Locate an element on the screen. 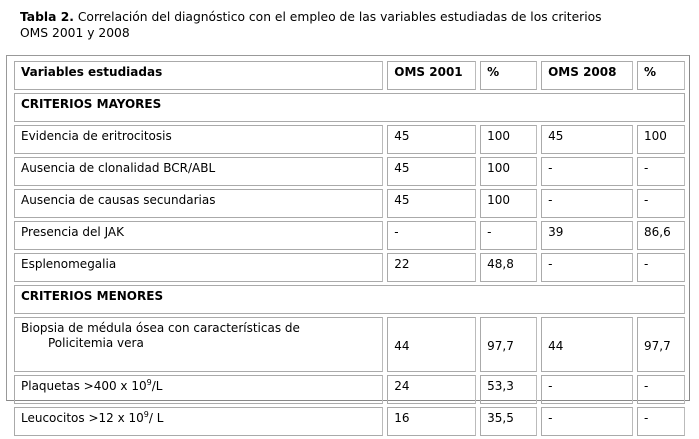 Image resolution: width=699 pixels, height=439 pixels. oms2001-cell: 44 is located at coordinates (432, 344).